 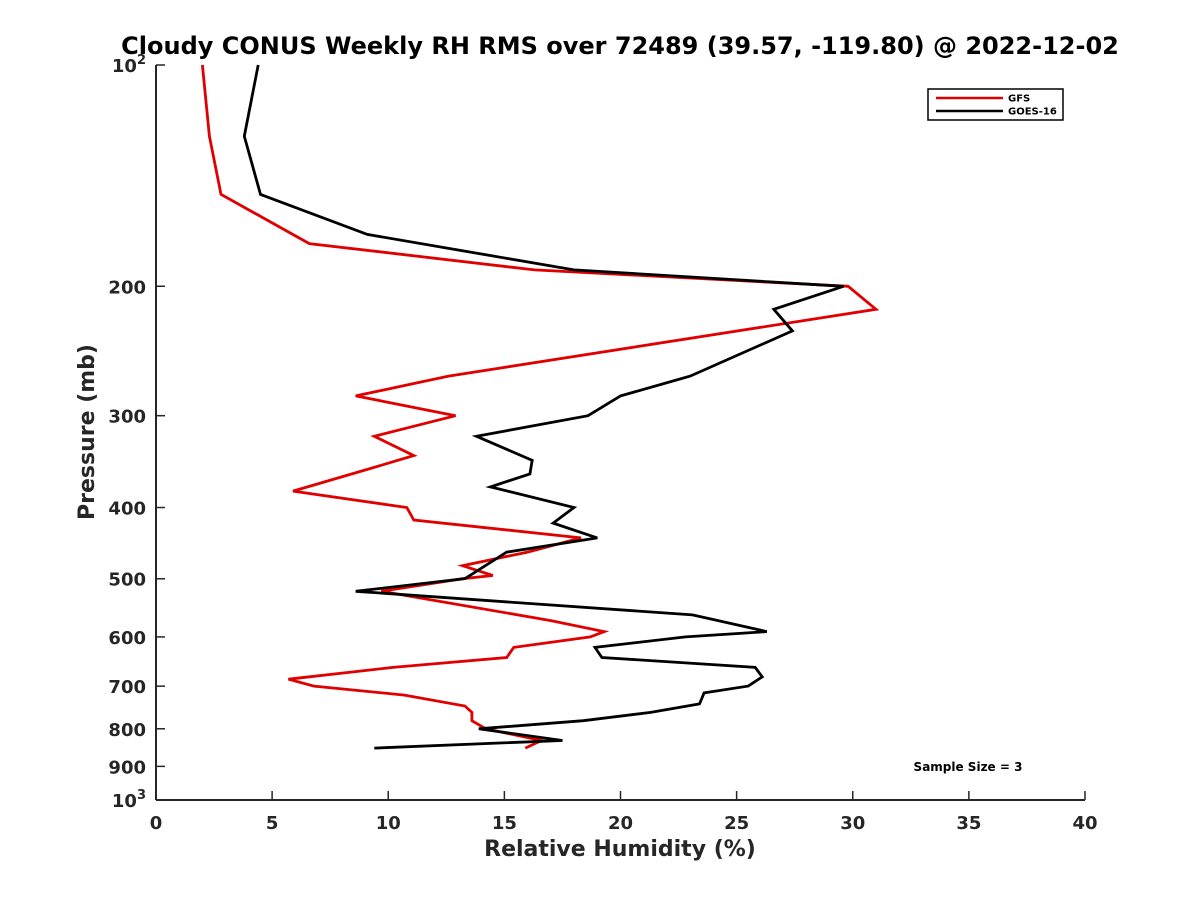 I want to click on x-tick-label: 25, so click(x=736, y=823).